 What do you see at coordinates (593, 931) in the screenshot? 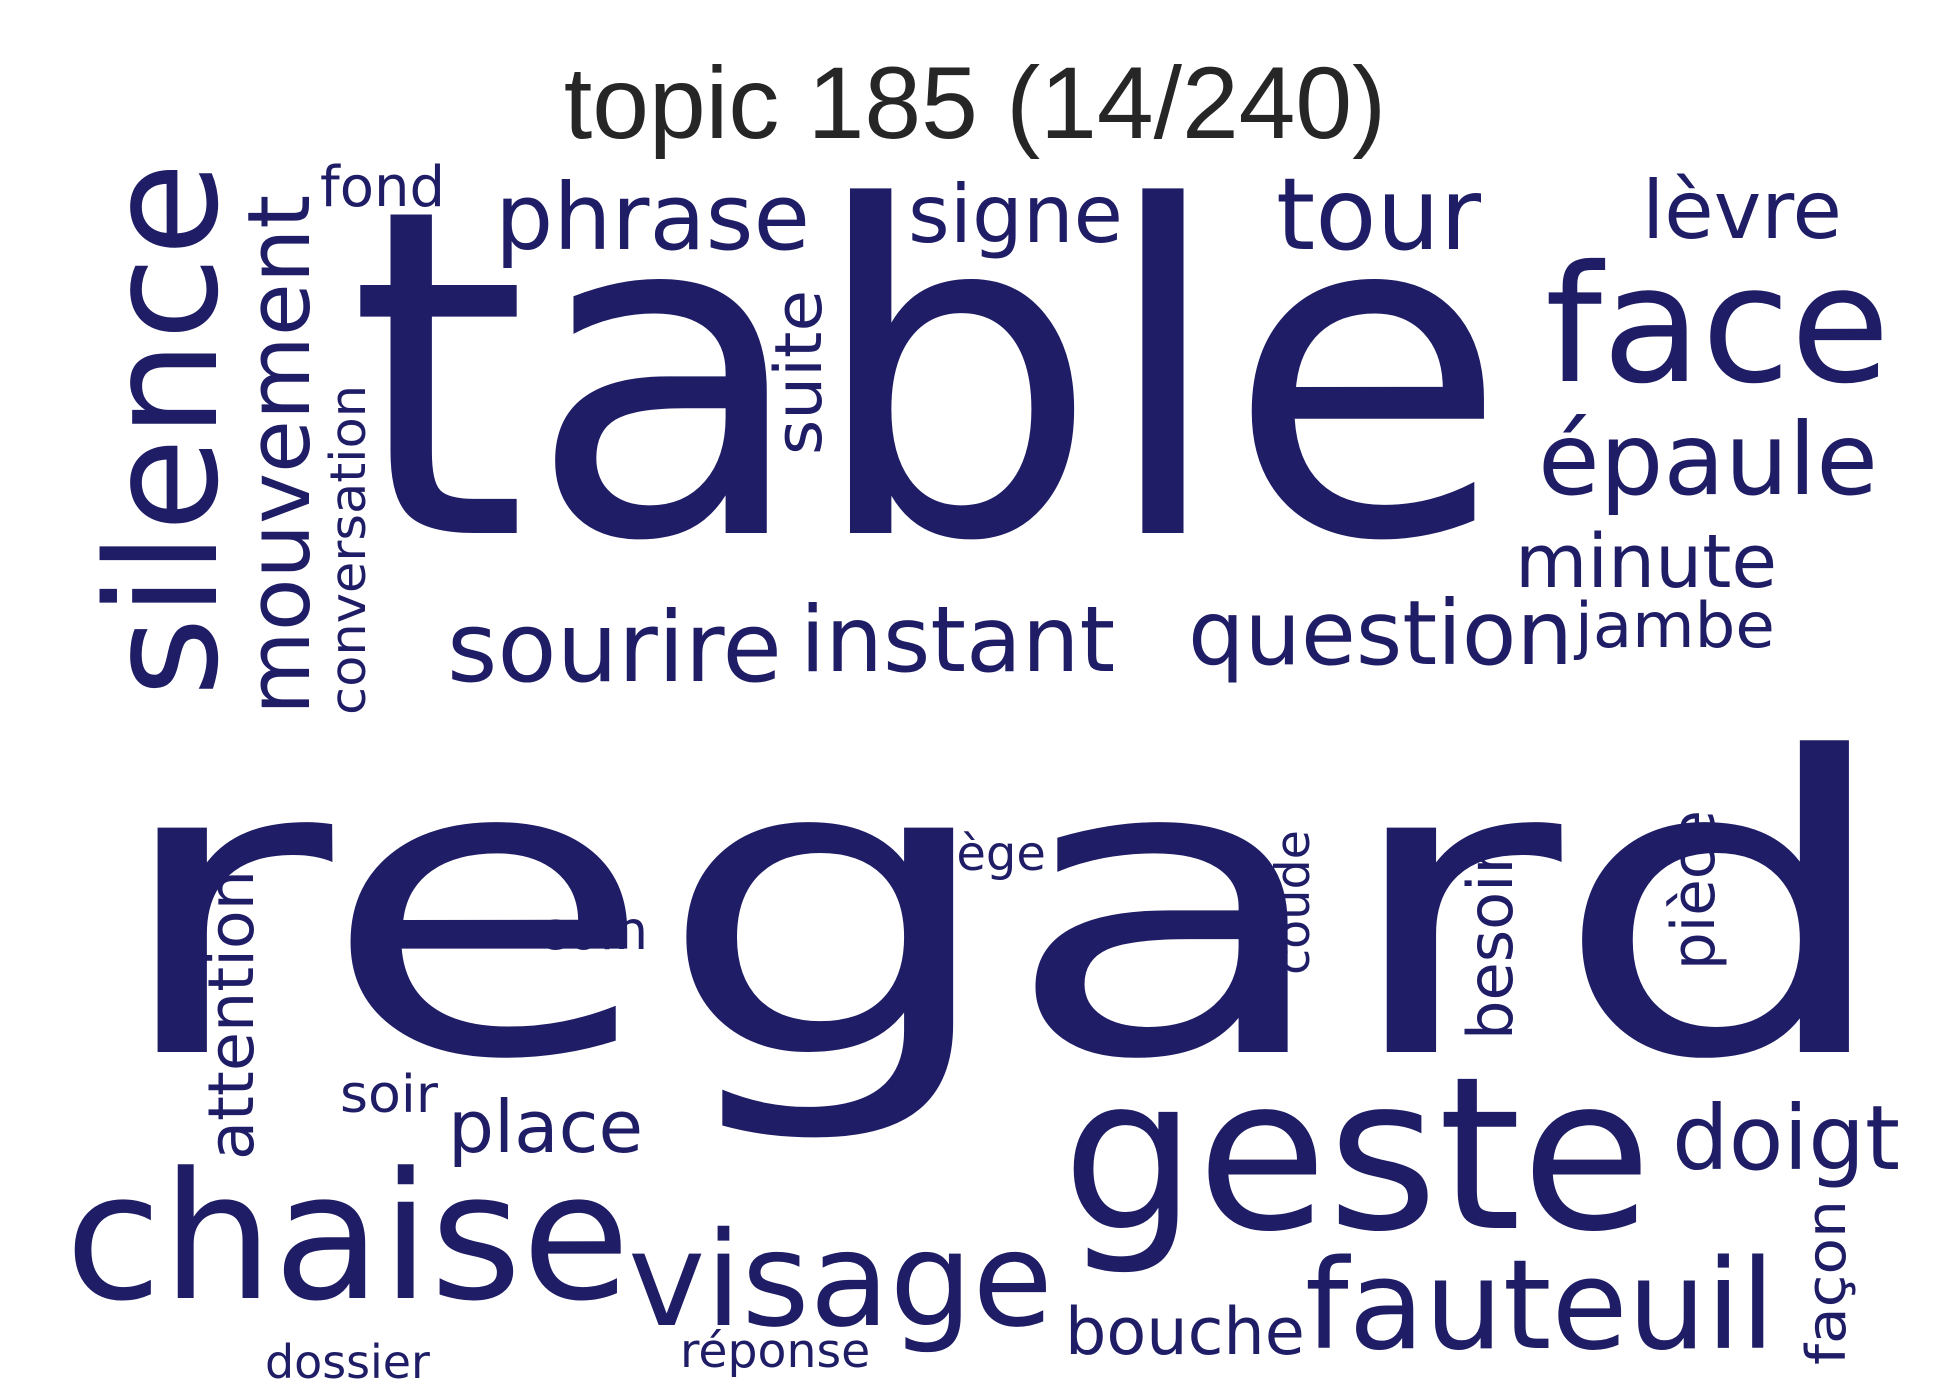
I see `cloud-word: coin` at bounding box center [593, 931].